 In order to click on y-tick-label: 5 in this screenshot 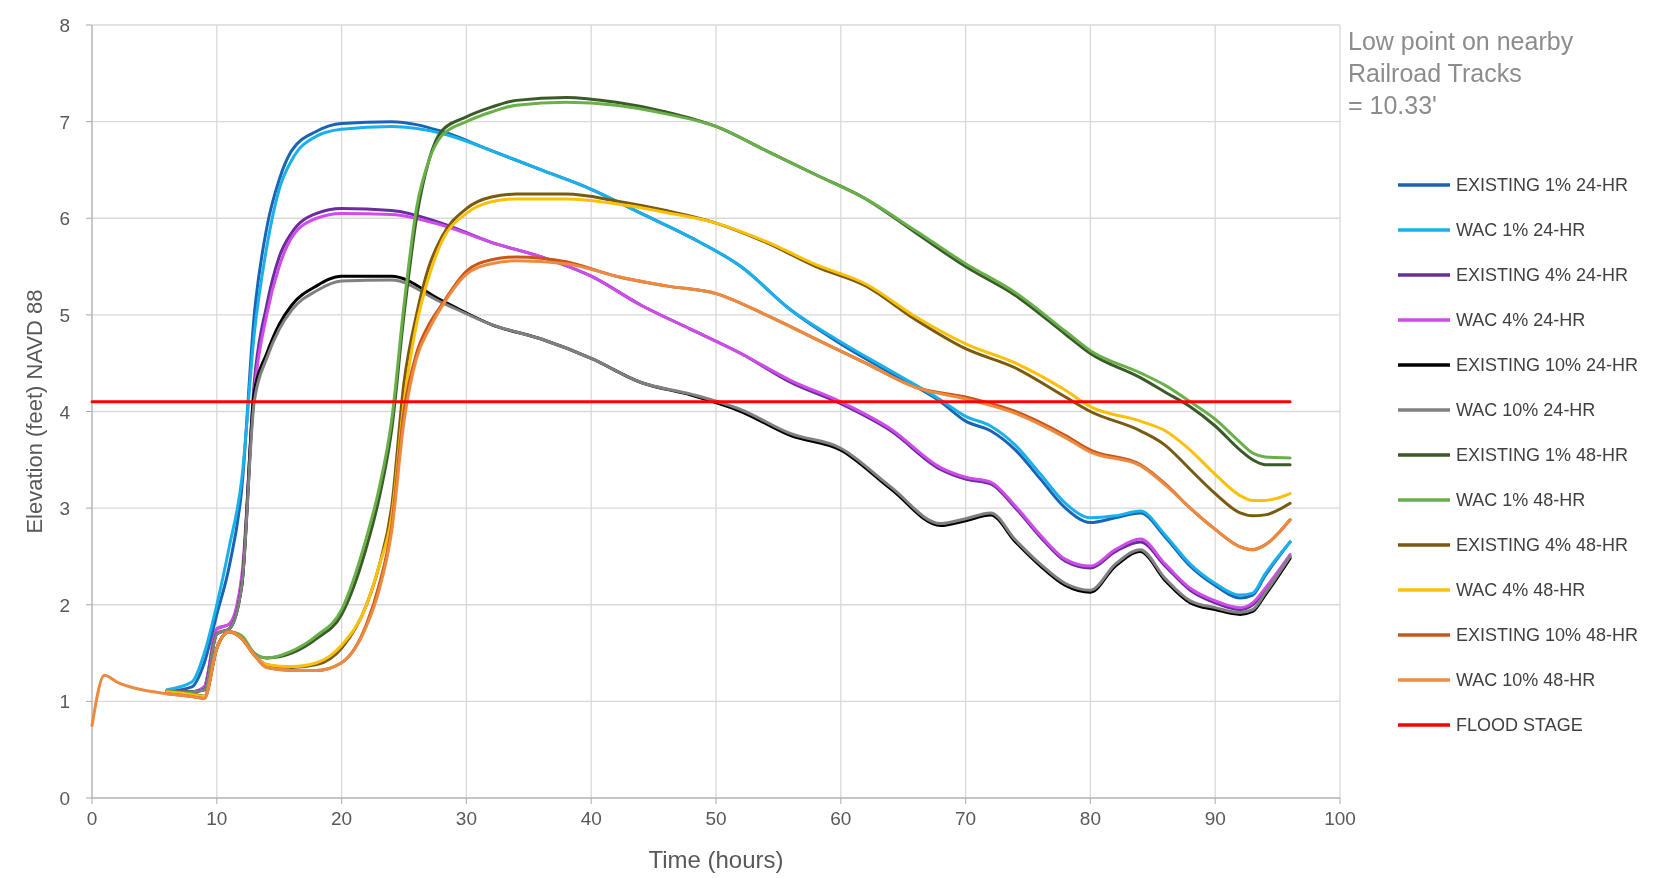, I will do `click(64, 315)`.